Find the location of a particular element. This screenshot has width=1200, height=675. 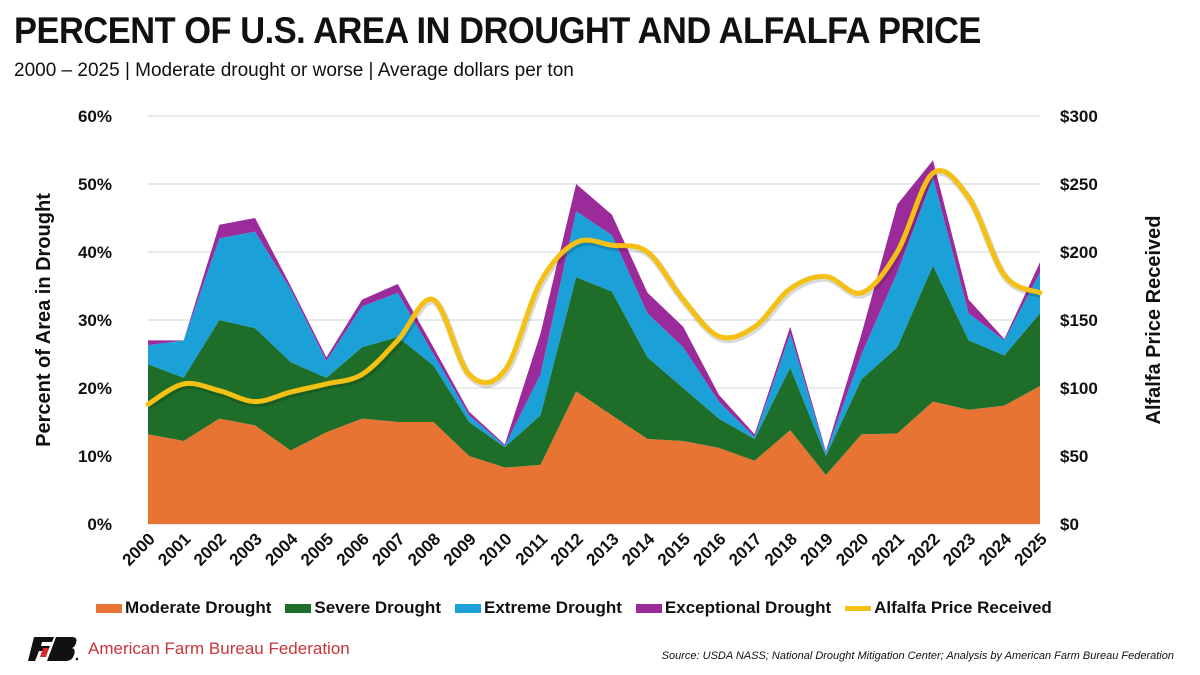

x-tick-label: 2013 is located at coordinates (602, 549).